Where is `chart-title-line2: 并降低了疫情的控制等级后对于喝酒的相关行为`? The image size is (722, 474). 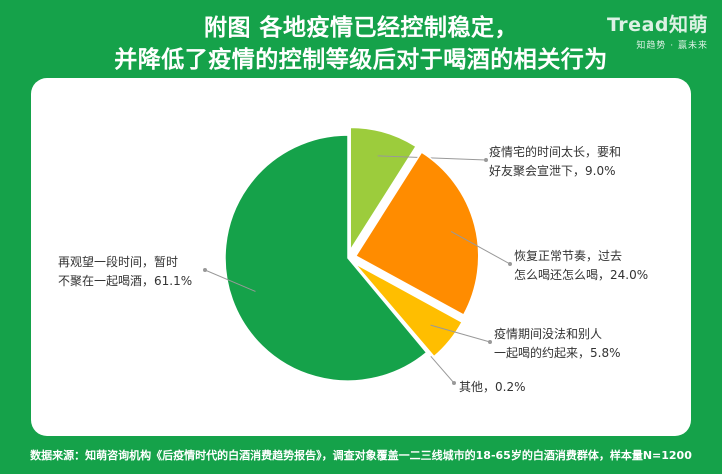 chart-title-line2: 并降低了疫情的控制等级后对于喝酒的相关行为 is located at coordinates (361, 60).